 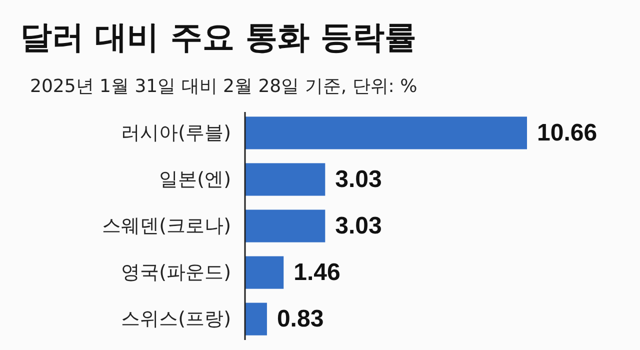 I want to click on data-label: 0.83, so click(x=300, y=319).